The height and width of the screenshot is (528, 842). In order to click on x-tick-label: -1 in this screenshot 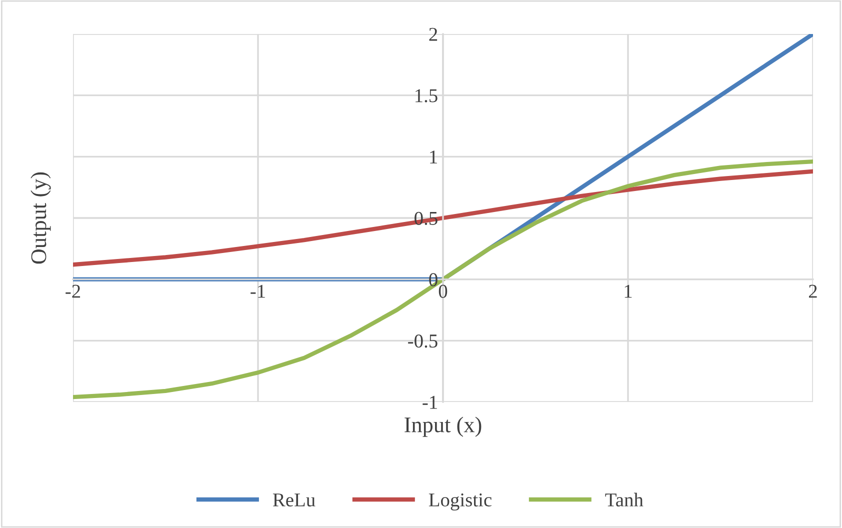, I will do `click(257, 291)`.